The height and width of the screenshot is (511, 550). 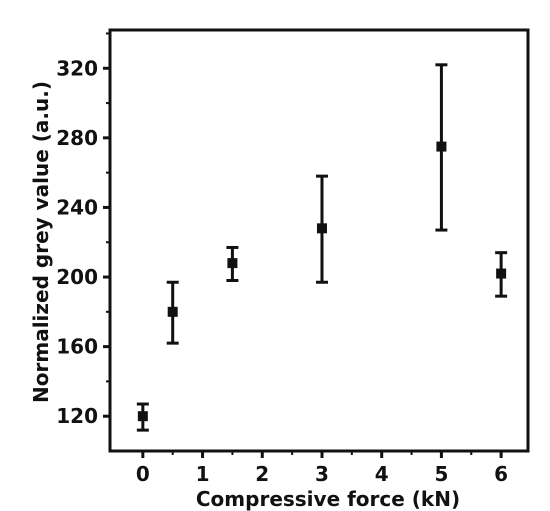 I want to click on y-tick-label: 120, so click(x=77, y=416).